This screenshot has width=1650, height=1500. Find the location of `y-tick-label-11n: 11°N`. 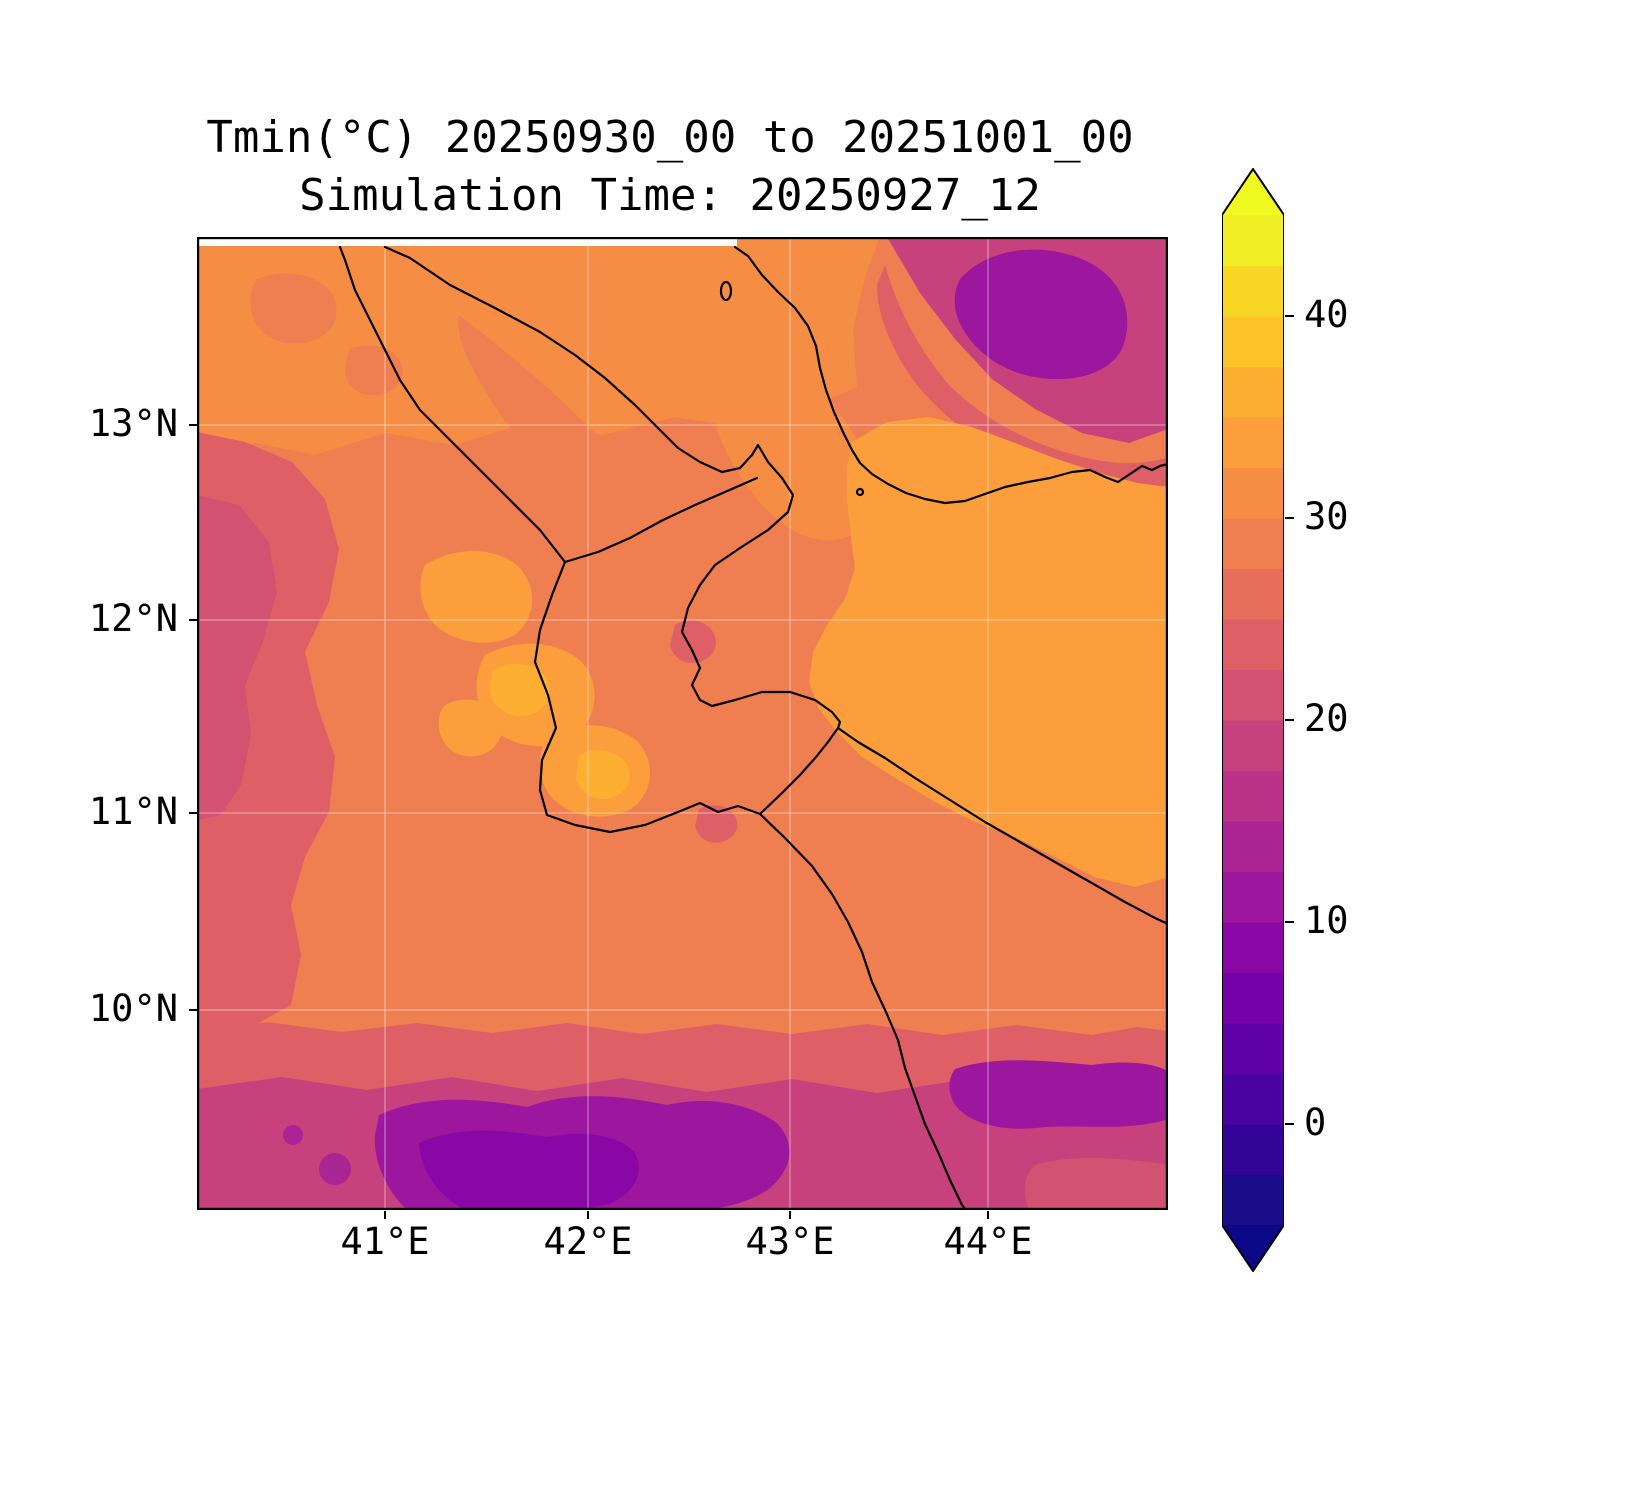

y-tick-label-11n: 11°N is located at coordinates (133, 811).